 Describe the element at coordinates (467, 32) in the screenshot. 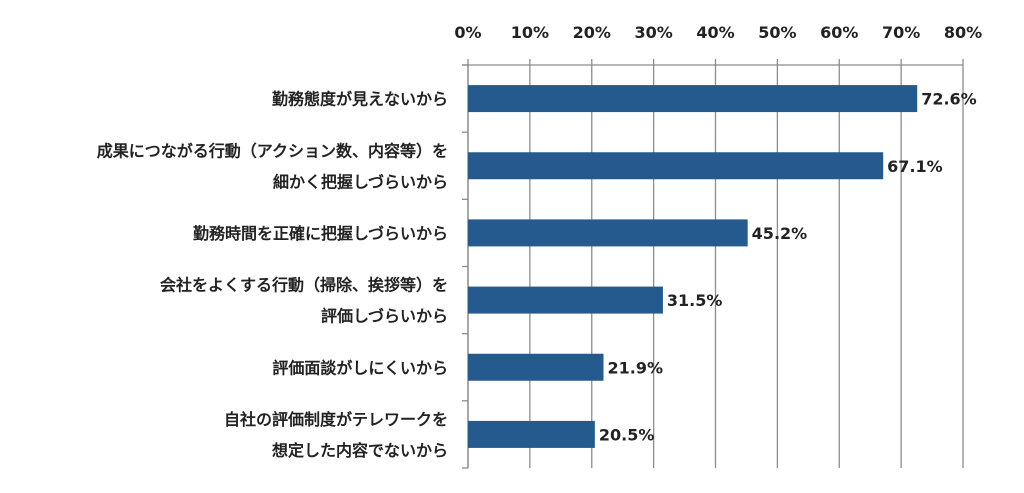

I see `x-tick-label: 0%` at that location.